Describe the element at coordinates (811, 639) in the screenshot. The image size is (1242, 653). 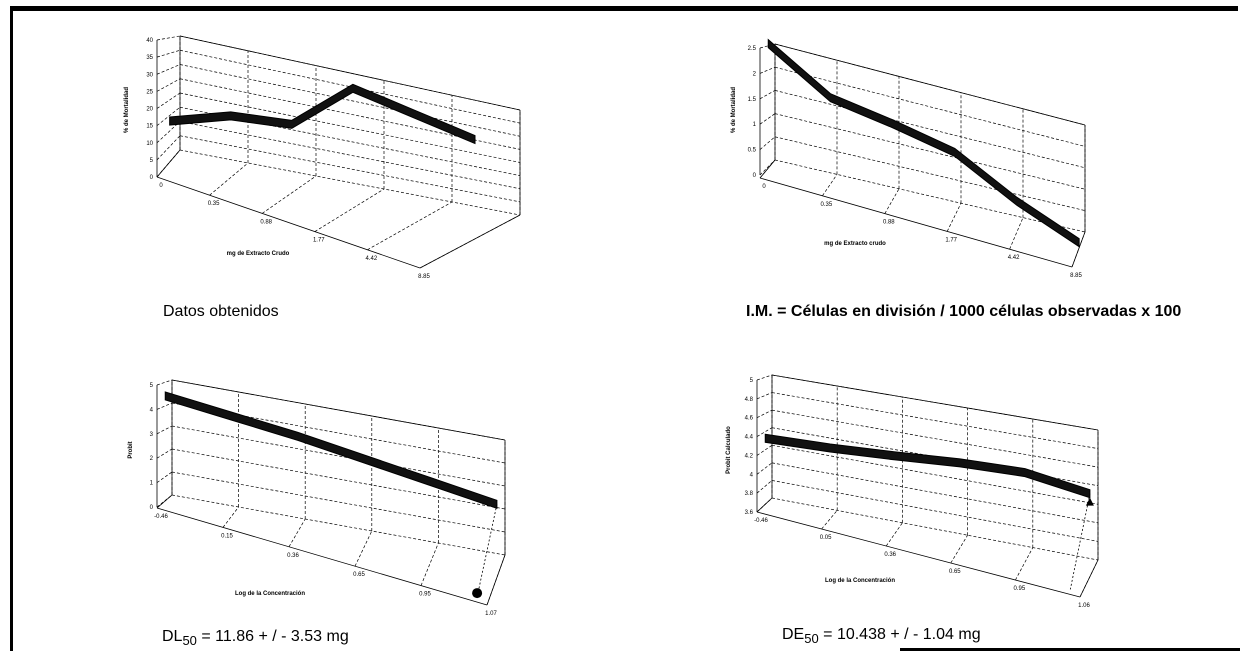
I see `de-subscript: 50` at that location.